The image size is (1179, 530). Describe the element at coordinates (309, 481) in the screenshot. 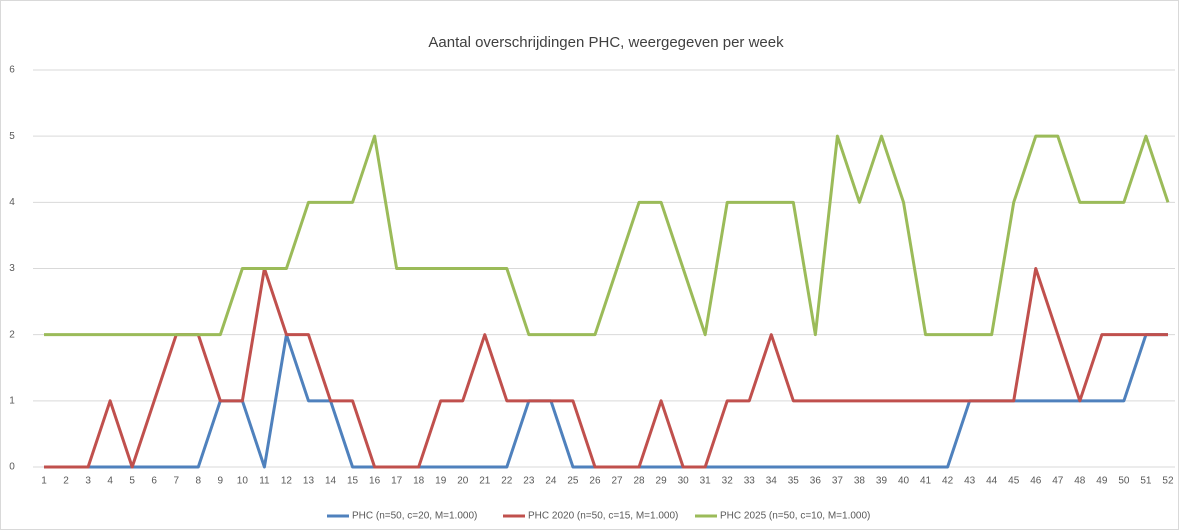

I see `x-tick-label: 13` at that location.